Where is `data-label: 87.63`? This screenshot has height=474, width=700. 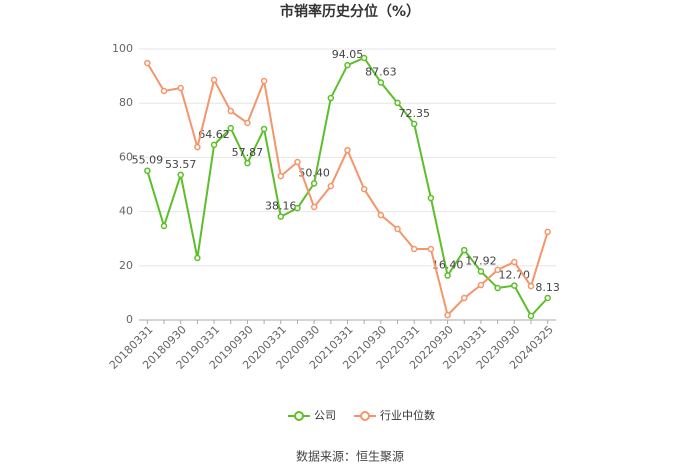
data-label: 87.63 is located at coordinates (381, 72).